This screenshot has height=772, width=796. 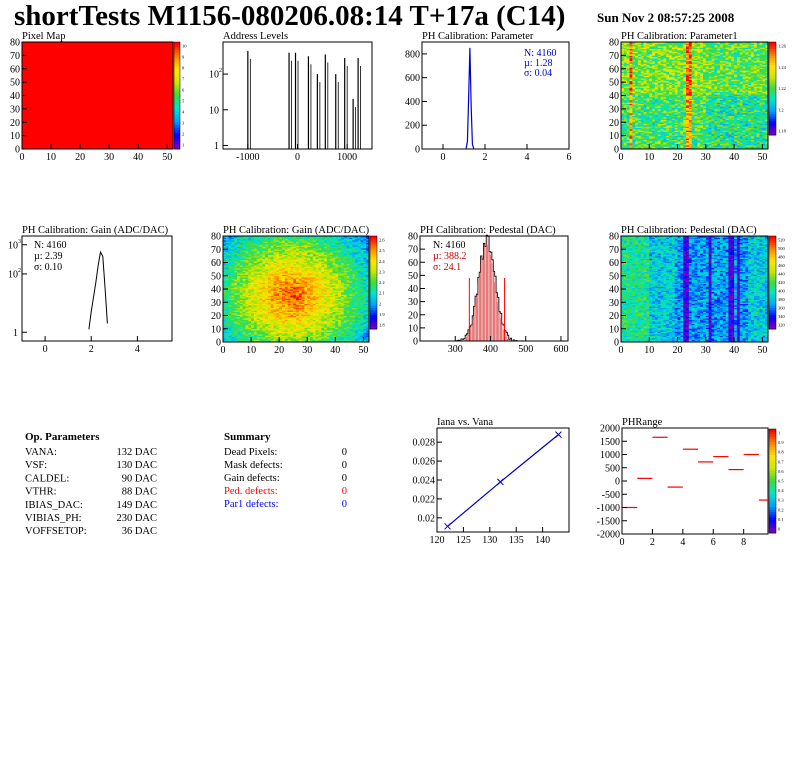 What do you see at coordinates (177, 126) in the screenshot?
I see `pixelmap-colorbar-cell` at bounding box center [177, 126].